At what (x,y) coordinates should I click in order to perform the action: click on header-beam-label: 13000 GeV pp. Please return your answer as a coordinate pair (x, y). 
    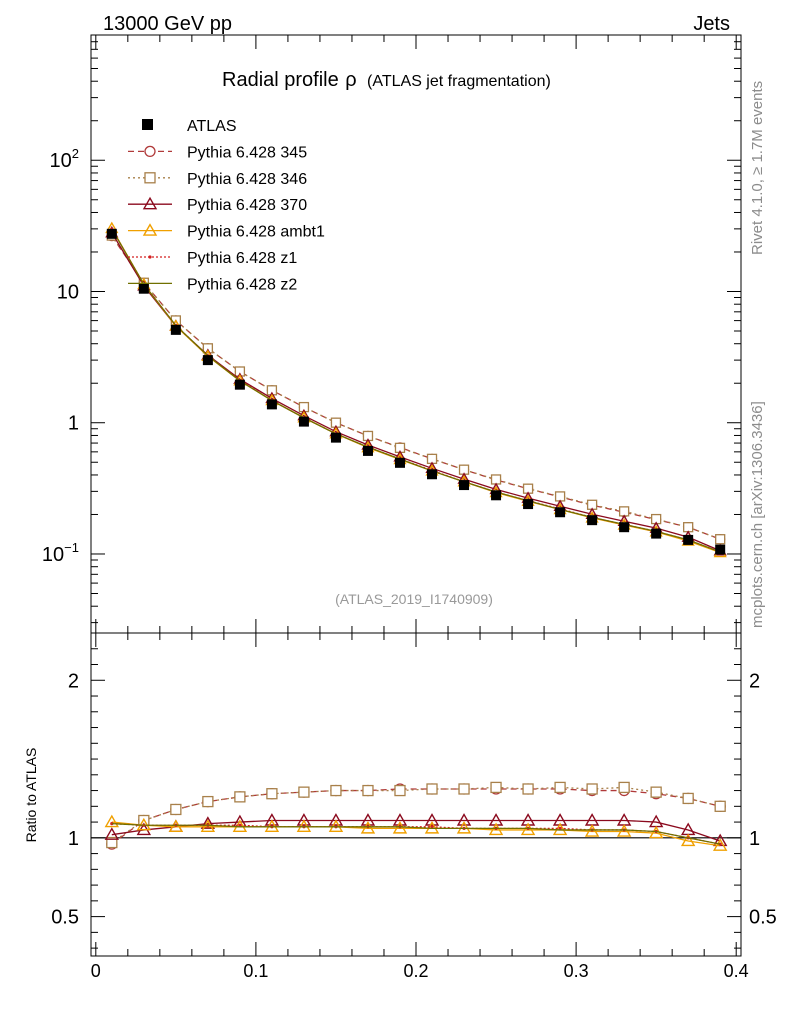
    Looking at the image, I should click on (167, 24).